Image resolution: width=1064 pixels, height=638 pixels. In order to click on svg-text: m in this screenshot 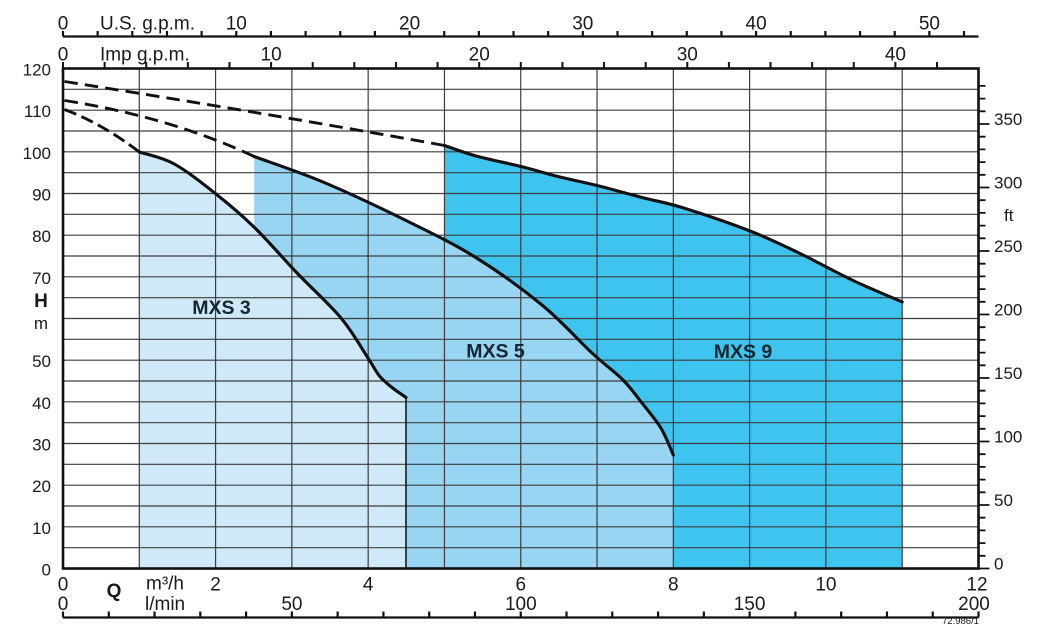, I will do `click(41, 323)`.